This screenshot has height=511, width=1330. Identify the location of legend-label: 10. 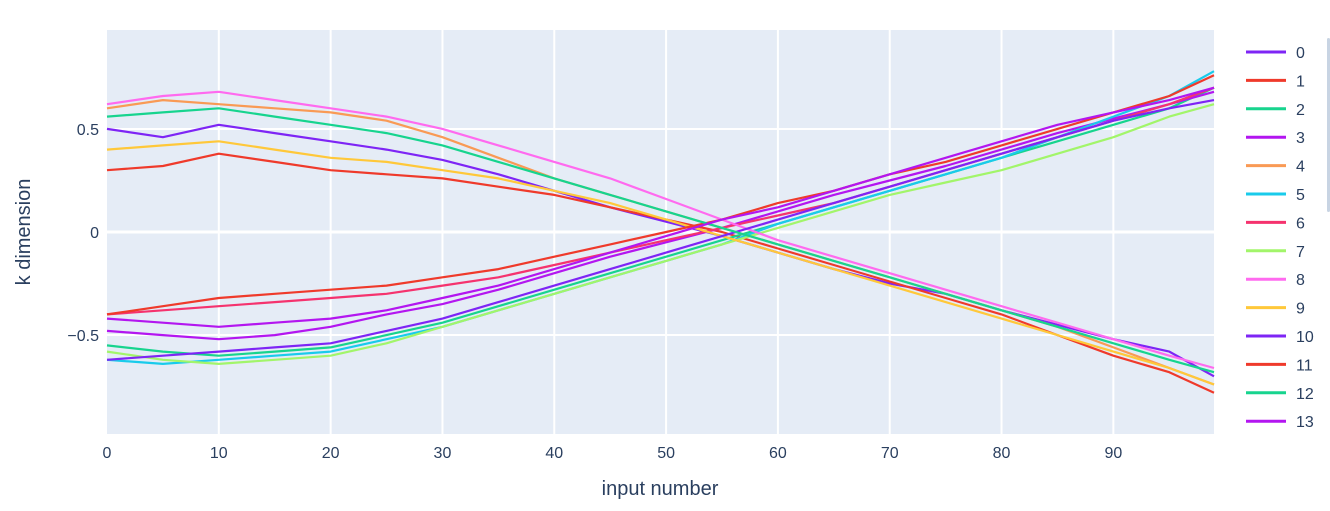
(1305, 337).